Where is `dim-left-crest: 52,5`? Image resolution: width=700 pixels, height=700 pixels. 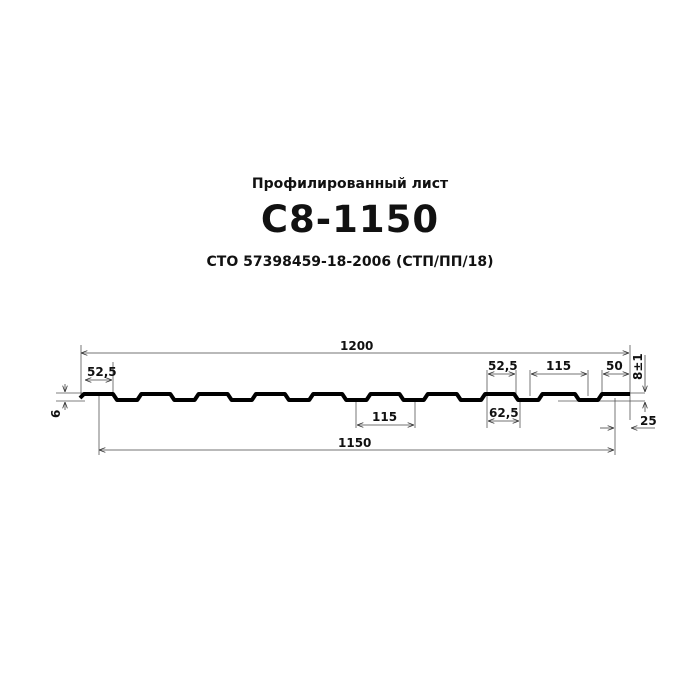 dim-left-crest: 52,5 is located at coordinates (102, 372).